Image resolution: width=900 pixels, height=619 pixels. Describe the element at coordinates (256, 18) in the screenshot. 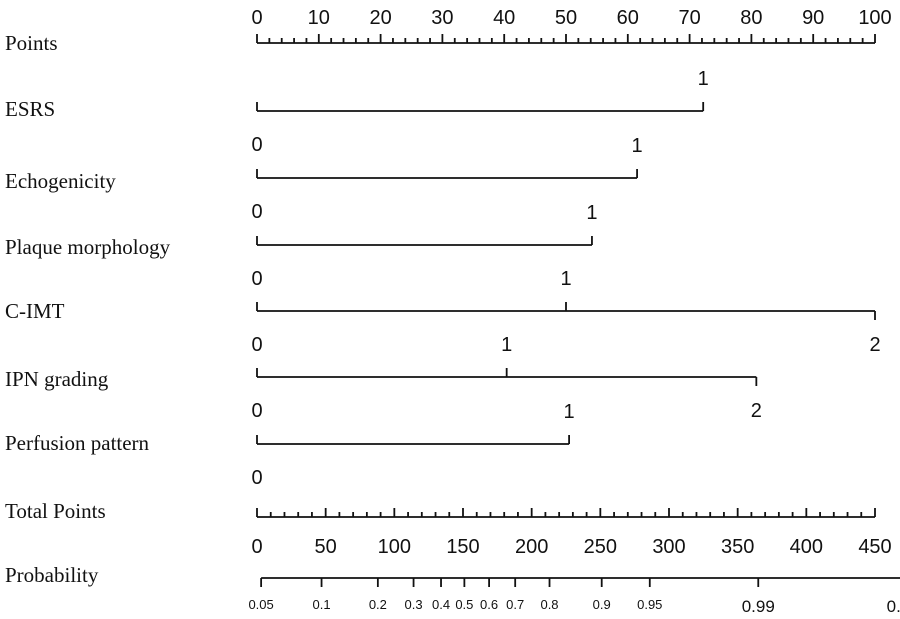

I see `points-tick-label: 0` at that location.